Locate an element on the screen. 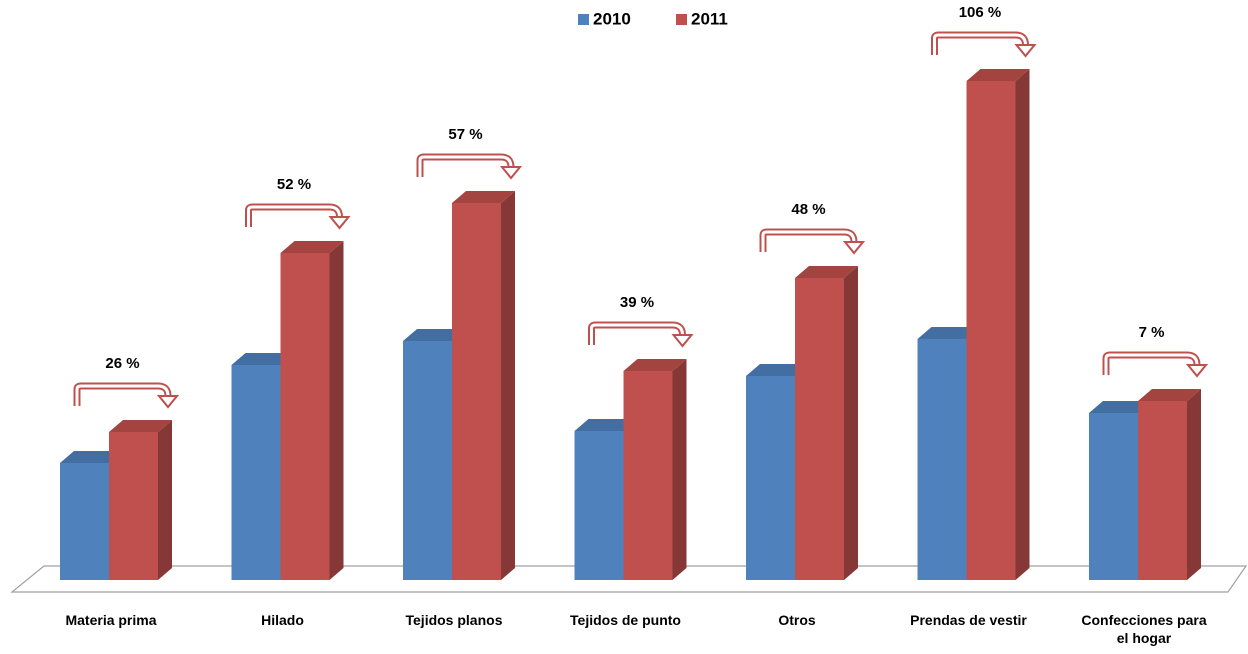 The image size is (1248, 654). x-tick-label: Otros is located at coordinates (797, 620).